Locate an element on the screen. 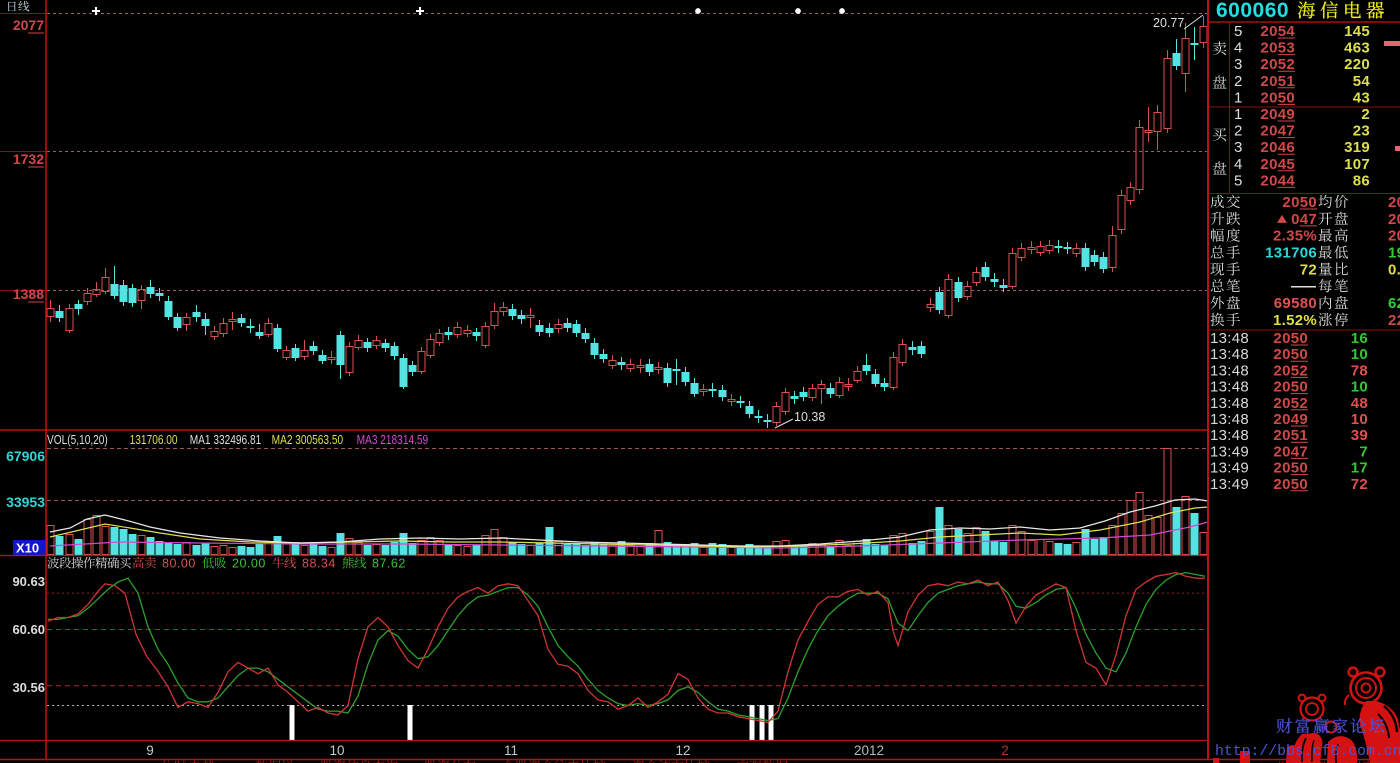 This screenshot has height=763, width=1400. svg-text: 80.00 is located at coordinates (179, 564).